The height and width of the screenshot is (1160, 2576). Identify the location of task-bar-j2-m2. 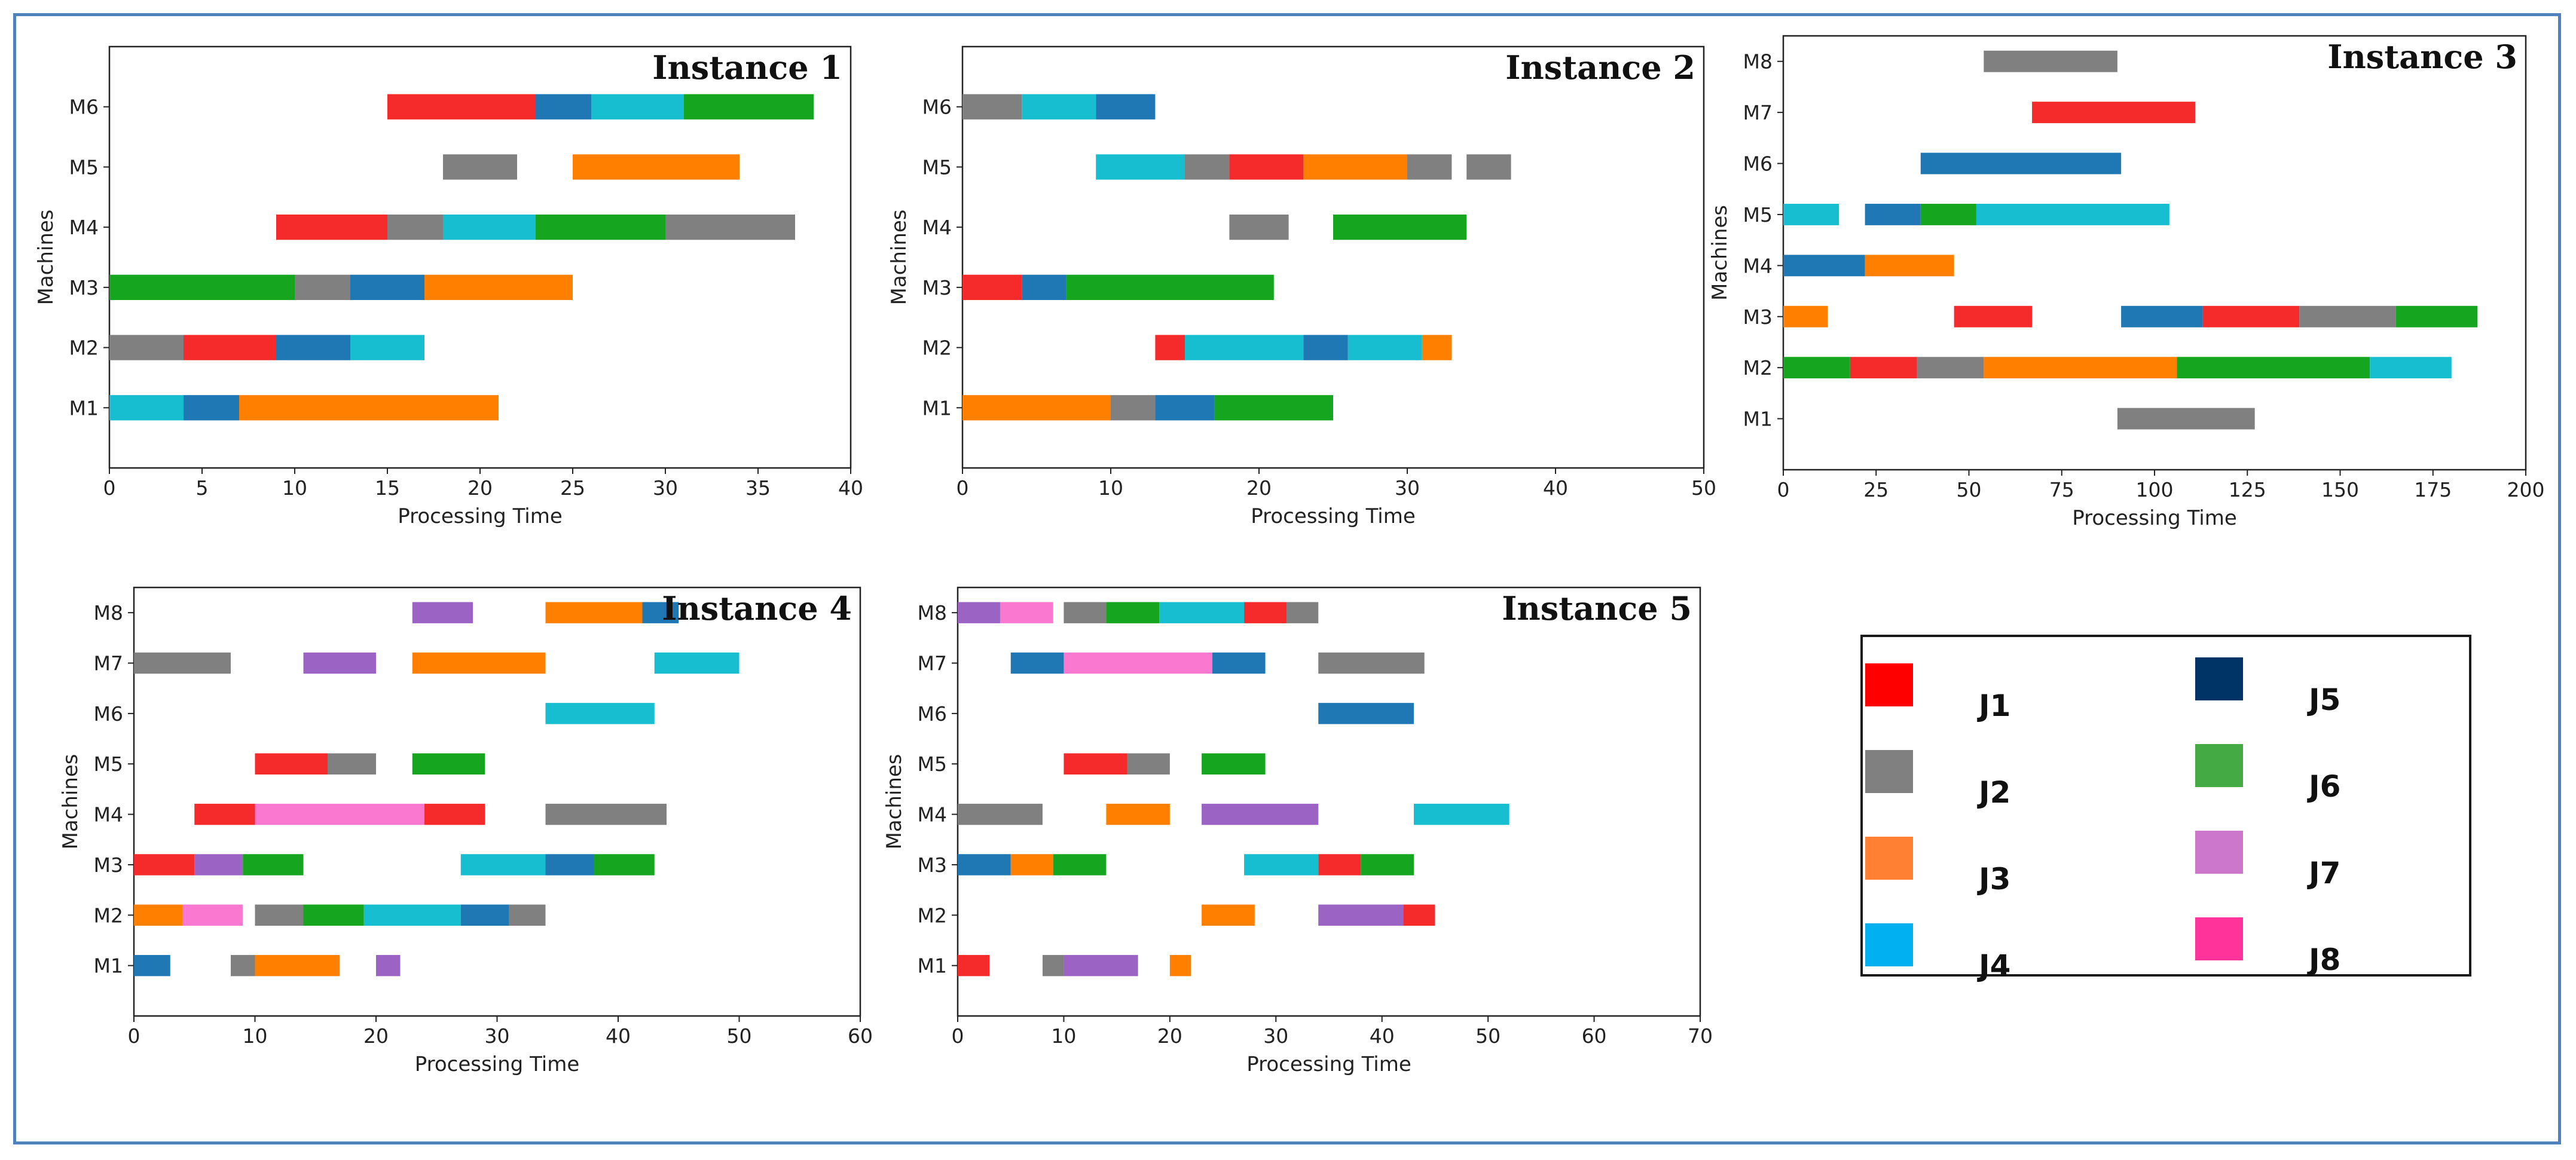
(279, 915).